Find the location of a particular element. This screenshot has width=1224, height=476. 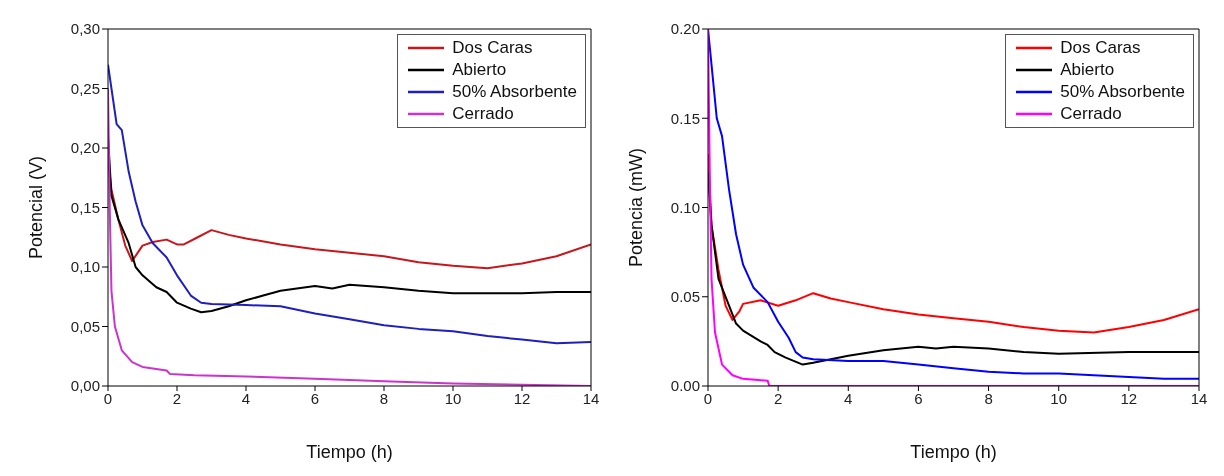

y-tick-label: 0.00 is located at coordinates (685, 386).